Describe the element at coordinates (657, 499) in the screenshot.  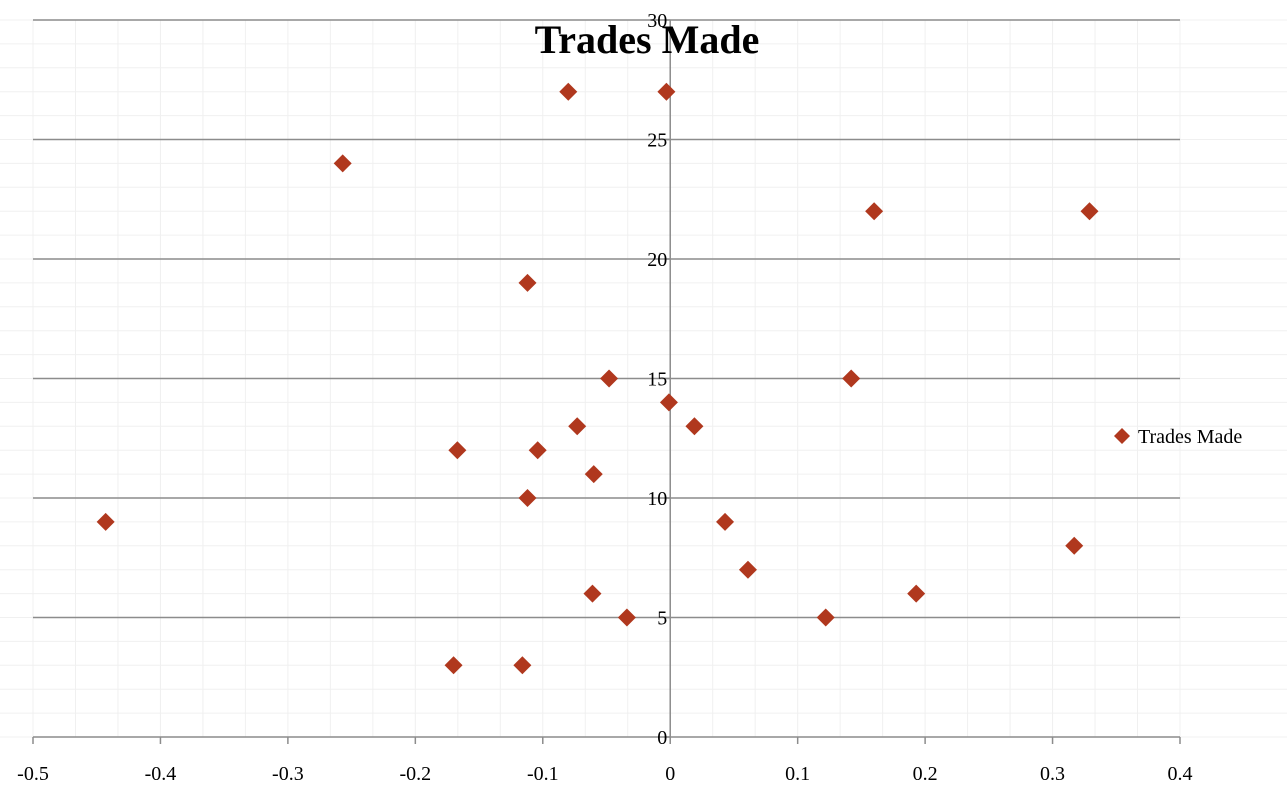
I see `y-tick-label: 10` at that location.